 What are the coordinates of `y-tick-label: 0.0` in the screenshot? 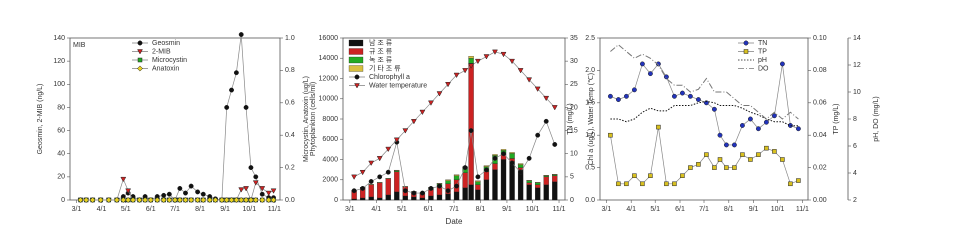 It's located at (590, 200).